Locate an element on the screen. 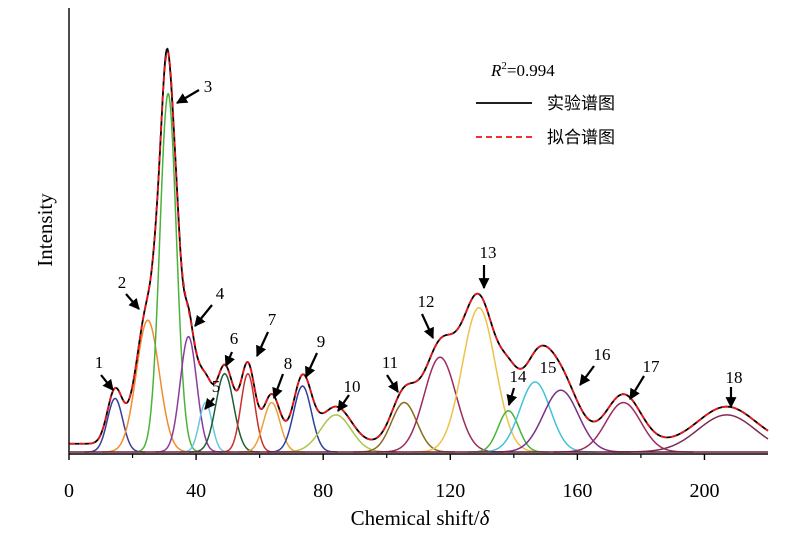 This screenshot has height=540, width=809. x-axis-label-symbol: δ is located at coordinates (485, 518).